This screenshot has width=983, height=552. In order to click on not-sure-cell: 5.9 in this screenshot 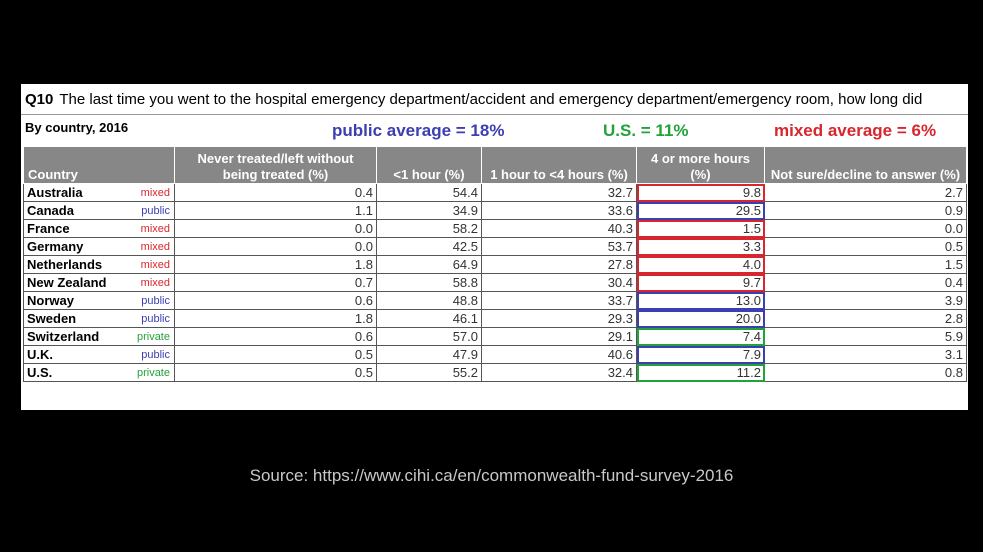, I will do `click(865, 336)`.